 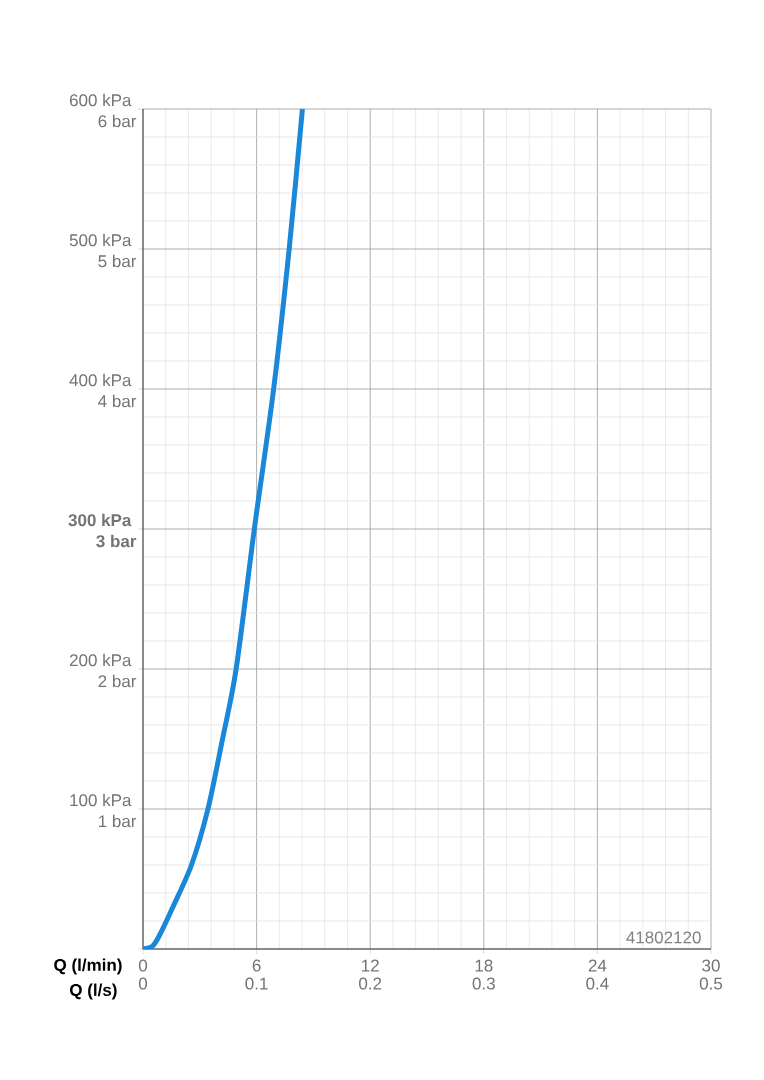 I want to click on x2-tick-label: 0, so click(x=143, y=983).